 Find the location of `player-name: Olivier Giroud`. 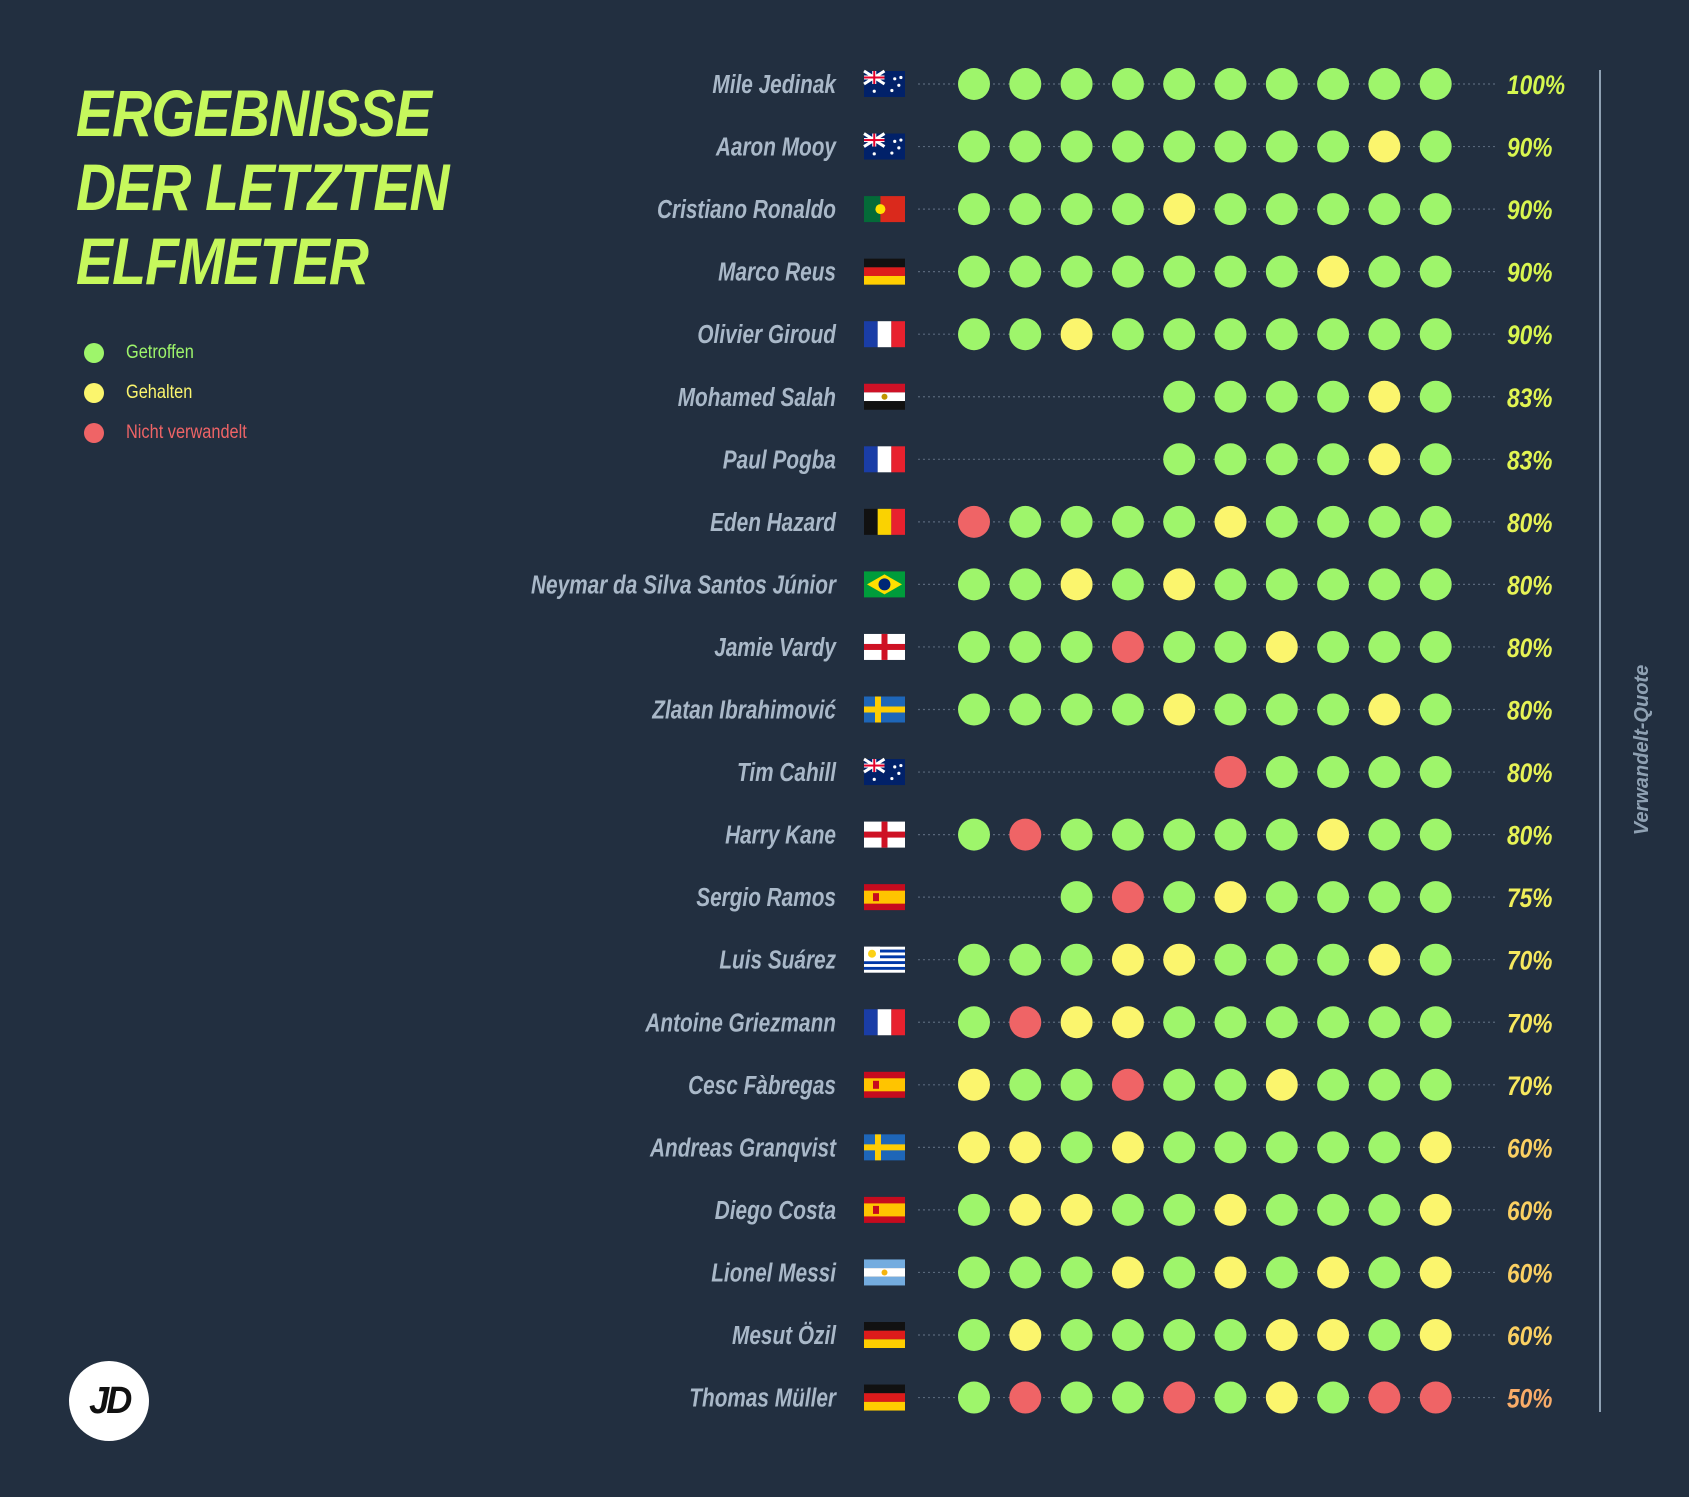

player-name: Olivier Giroud is located at coordinates (766, 334).